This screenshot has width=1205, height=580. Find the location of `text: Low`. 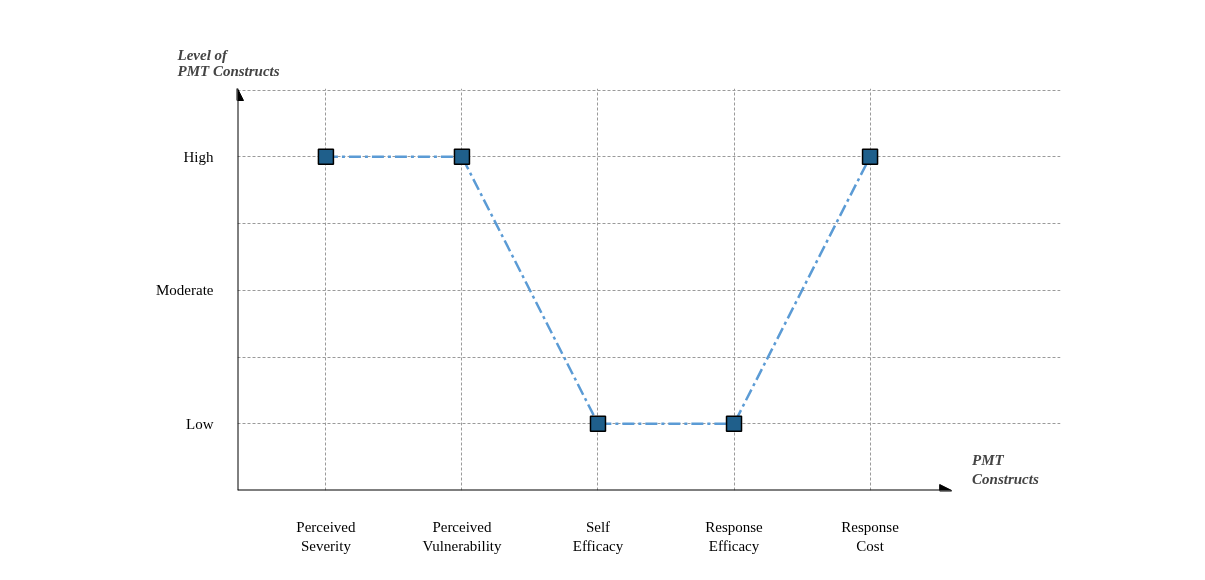

text: Low is located at coordinates (200, 423).